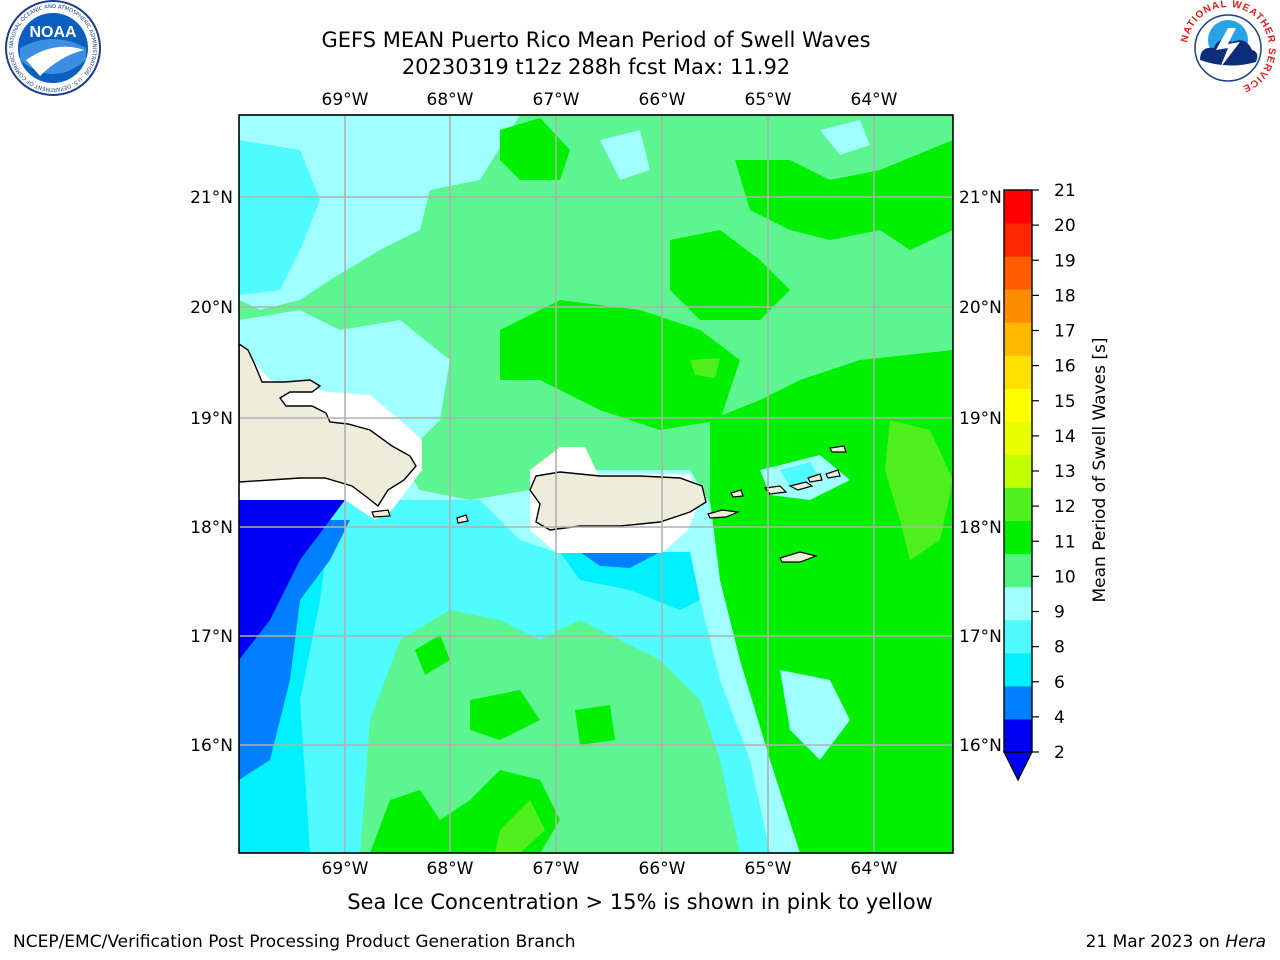 The image size is (1280, 960). Describe the element at coordinates (1065, 437) in the screenshot. I see `colorbar-tick-label: 14` at that location.